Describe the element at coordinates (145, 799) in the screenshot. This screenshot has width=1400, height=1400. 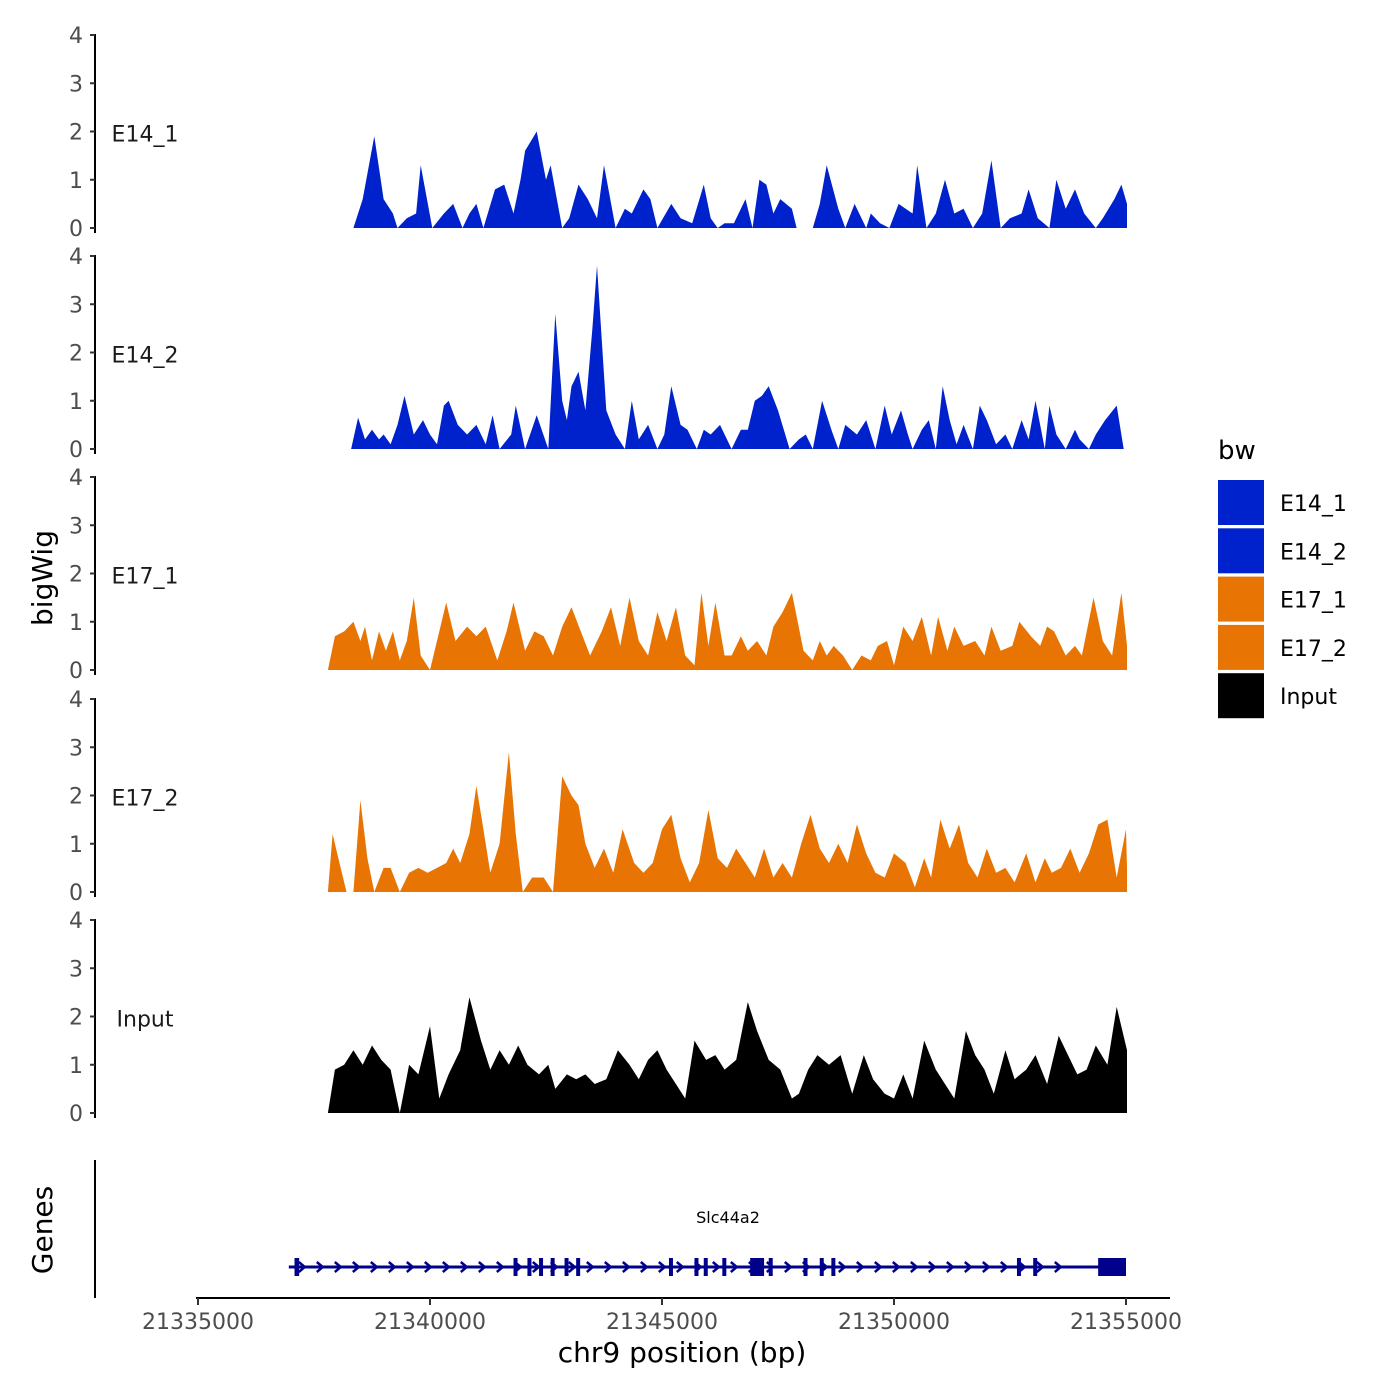
I see `track-label-E17_2: E17_2` at that location.